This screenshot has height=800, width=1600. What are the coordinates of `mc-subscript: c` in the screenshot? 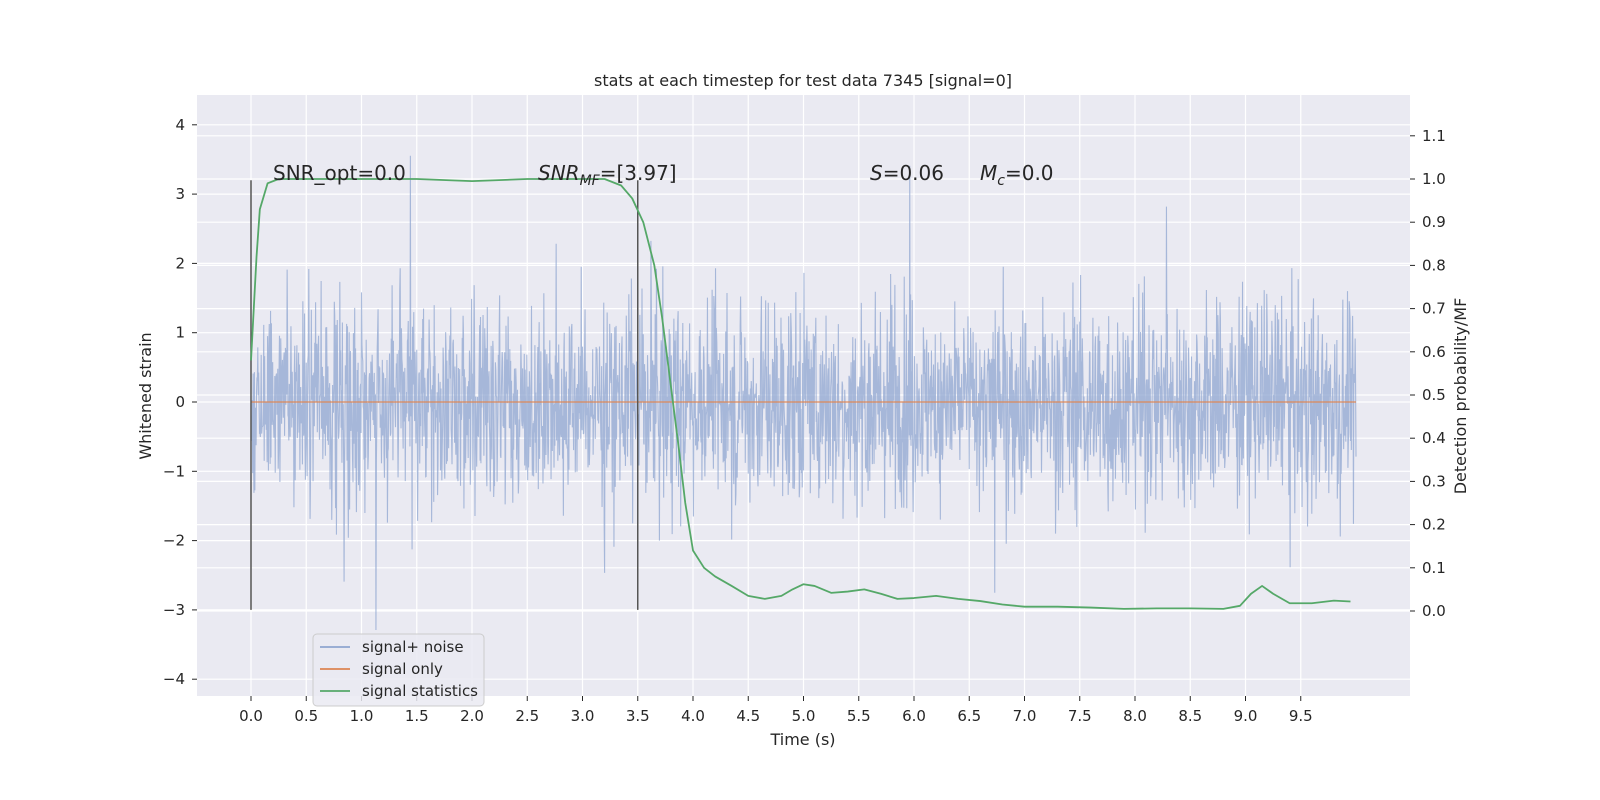 It's located at (1001, 181).